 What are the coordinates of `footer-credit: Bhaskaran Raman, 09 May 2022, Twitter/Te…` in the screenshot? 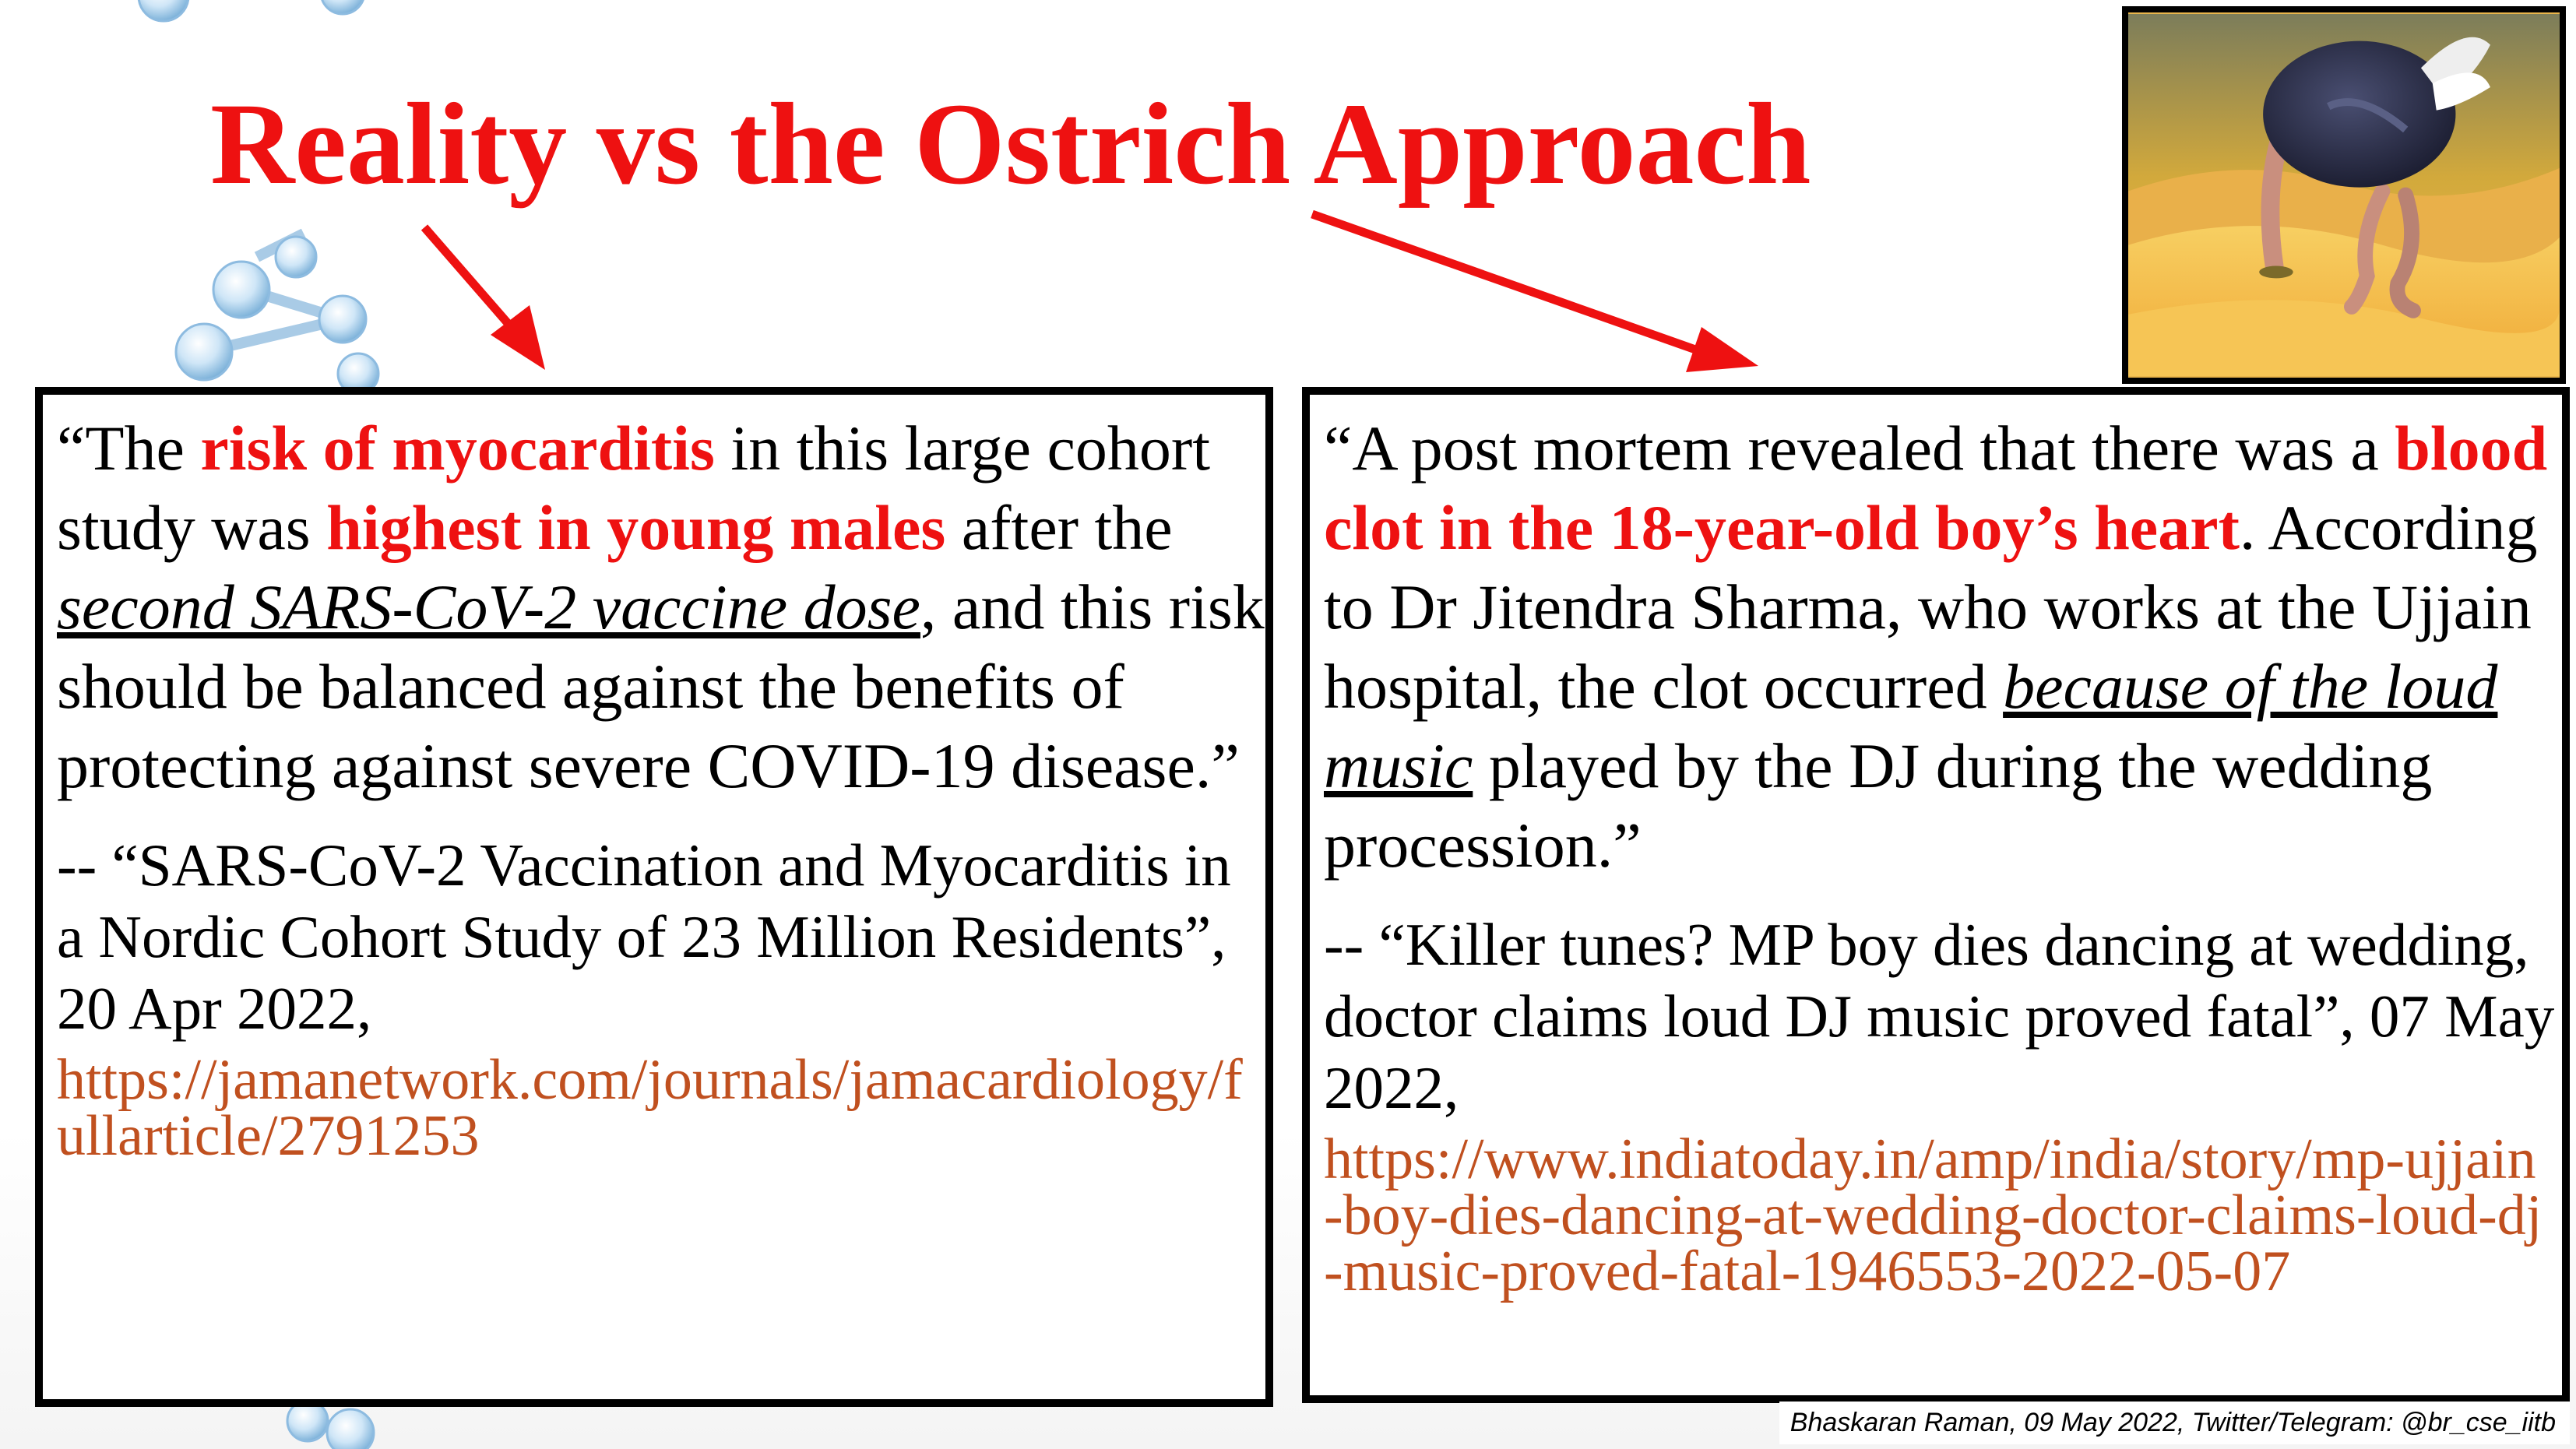 It's located at (2174, 1423).